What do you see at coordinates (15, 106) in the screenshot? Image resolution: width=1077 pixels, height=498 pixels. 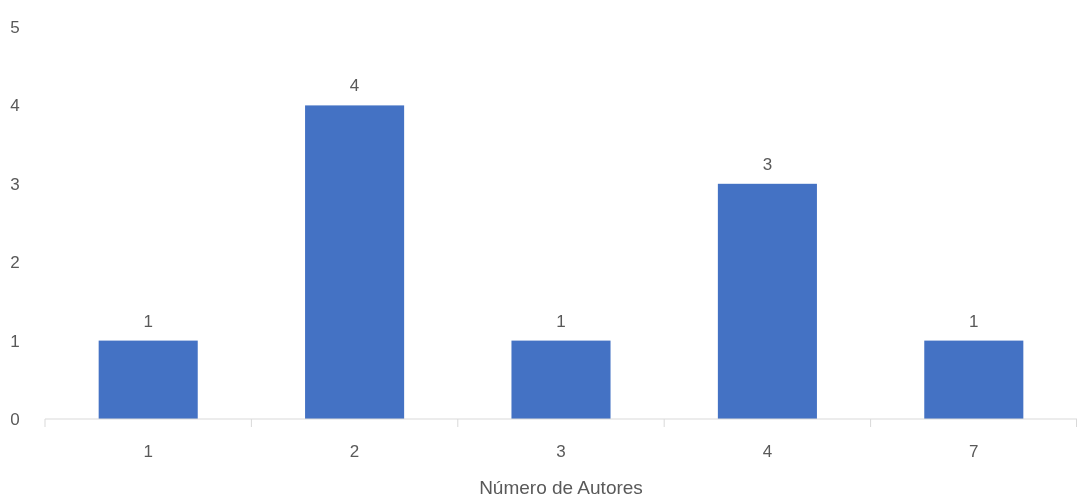 I see `y-tick-label: 4` at bounding box center [15, 106].